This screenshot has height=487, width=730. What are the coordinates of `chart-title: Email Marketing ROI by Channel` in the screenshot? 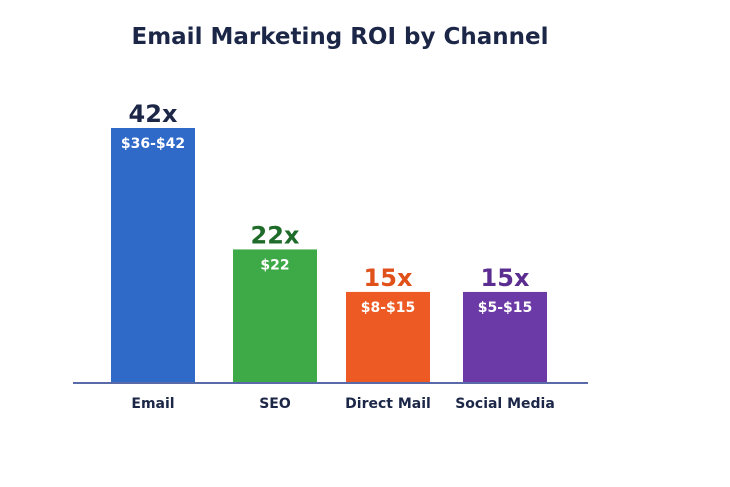 It's located at (340, 37).